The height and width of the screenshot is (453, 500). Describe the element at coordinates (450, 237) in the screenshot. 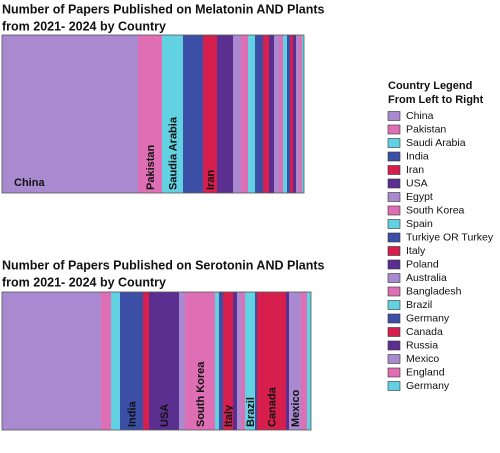

I see `legend-label: Turkiye OR Turkey` at that location.